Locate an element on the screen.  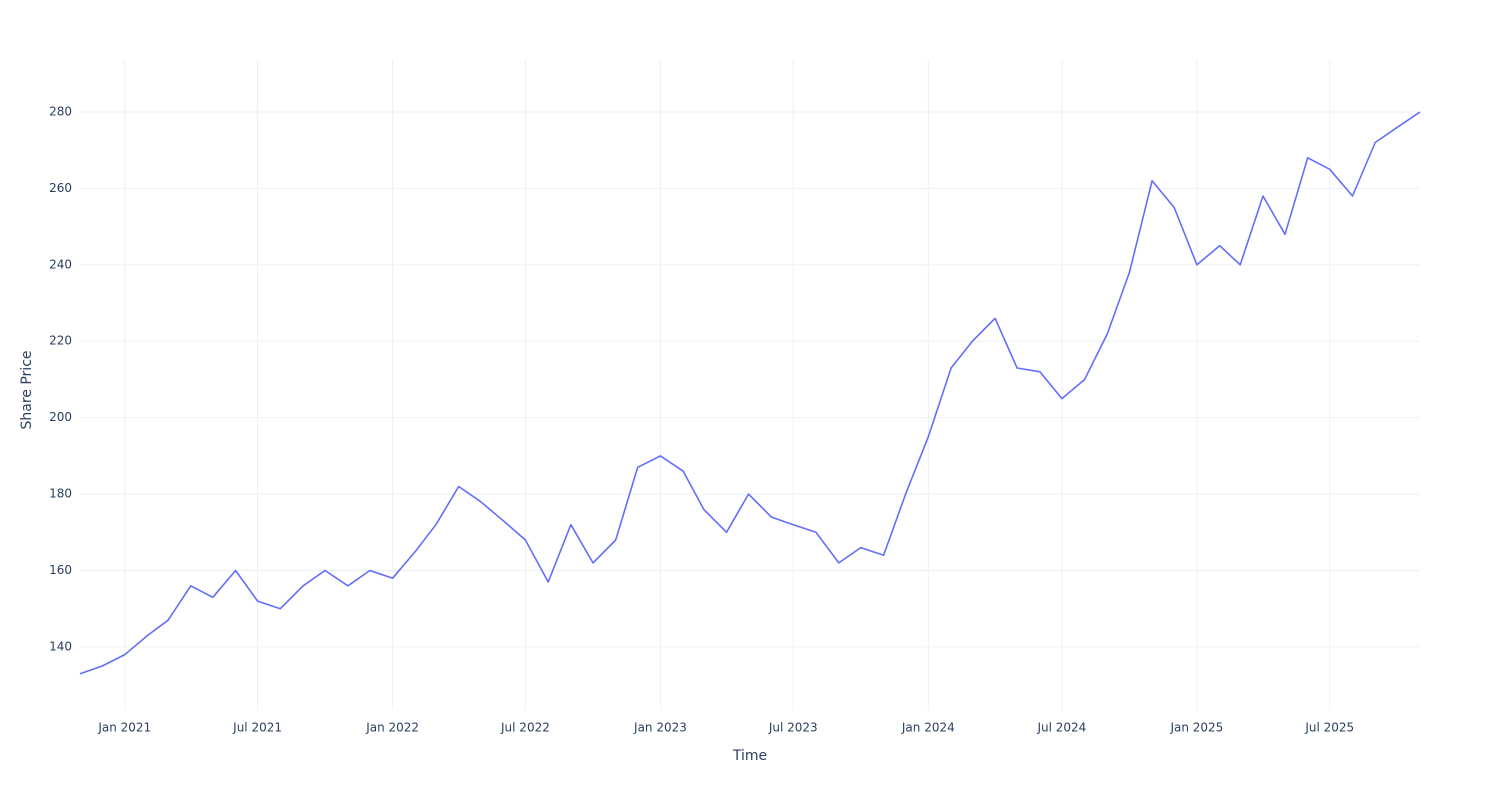
x-tick-label: Jan 2023 is located at coordinates (660, 728).